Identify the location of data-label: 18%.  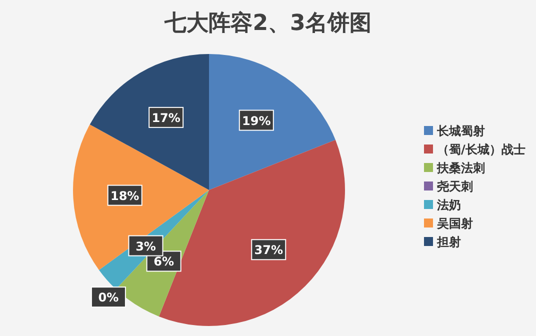
(125, 195).